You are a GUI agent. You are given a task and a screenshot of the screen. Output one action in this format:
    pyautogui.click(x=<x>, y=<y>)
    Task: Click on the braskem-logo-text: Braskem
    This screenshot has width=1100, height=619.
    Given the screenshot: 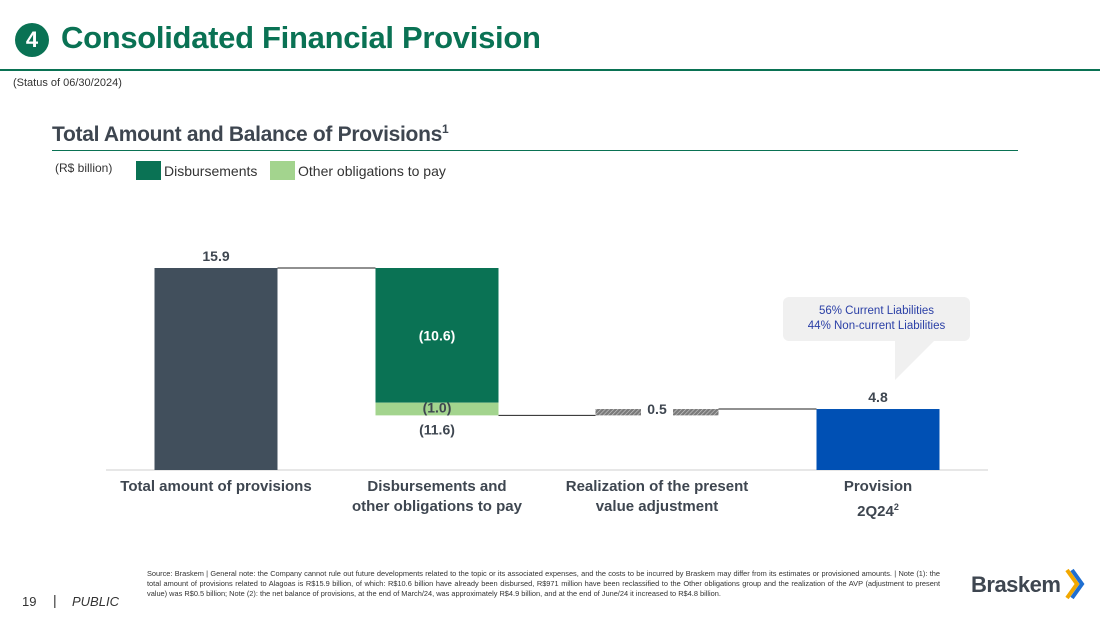 What is the action you would take?
    pyautogui.click(x=1016, y=584)
    